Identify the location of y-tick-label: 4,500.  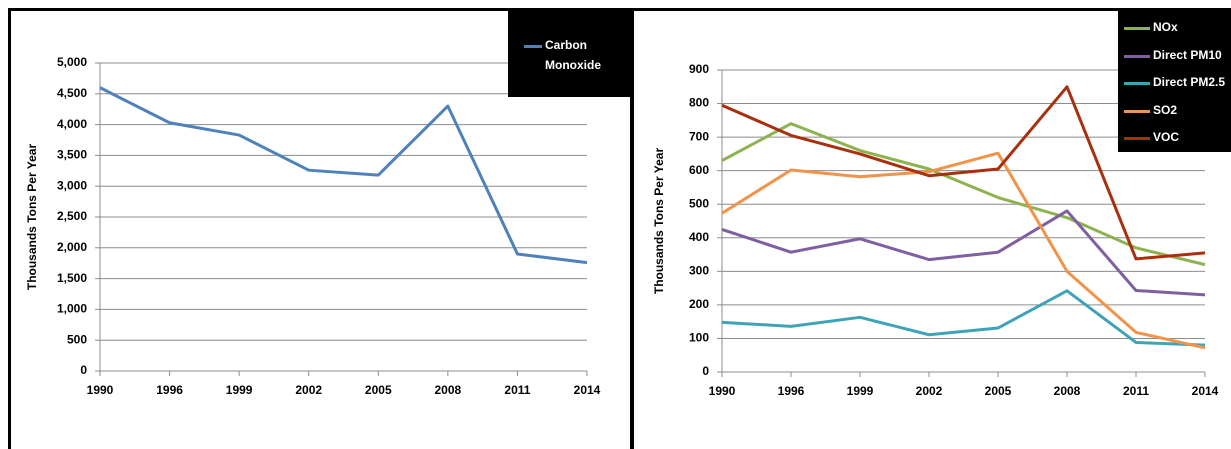
(72, 93).